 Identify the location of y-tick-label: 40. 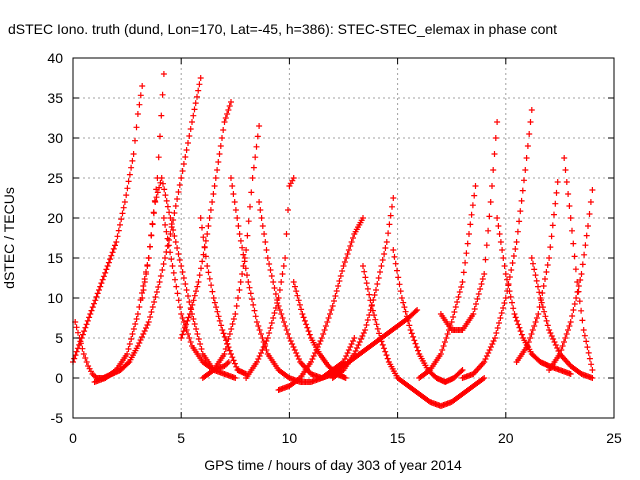
(55, 58).